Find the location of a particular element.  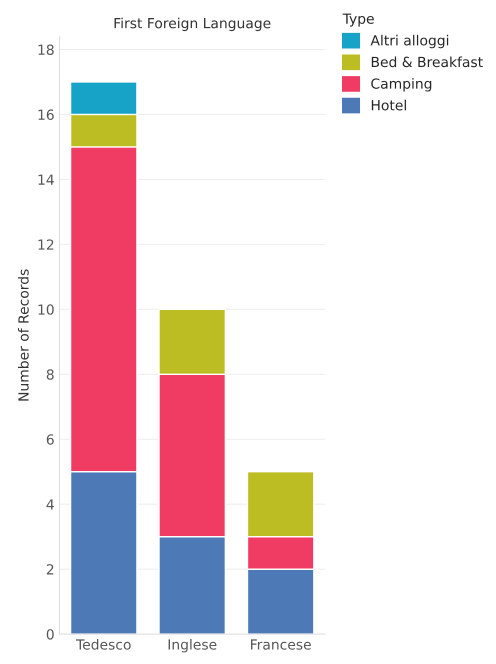

x-tick-label: Inglese is located at coordinates (192, 645).